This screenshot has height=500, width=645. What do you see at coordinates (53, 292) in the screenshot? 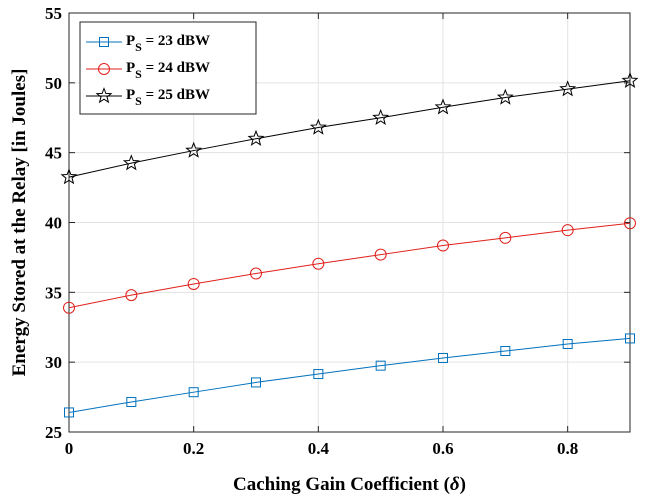
I see `y-tick-label: 35` at bounding box center [53, 292].